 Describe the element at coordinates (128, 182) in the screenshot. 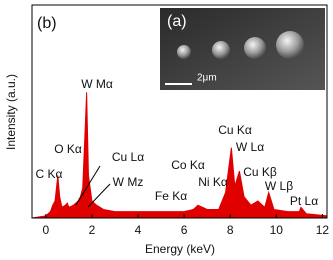

I see `peak-label: W Mz` at that location.